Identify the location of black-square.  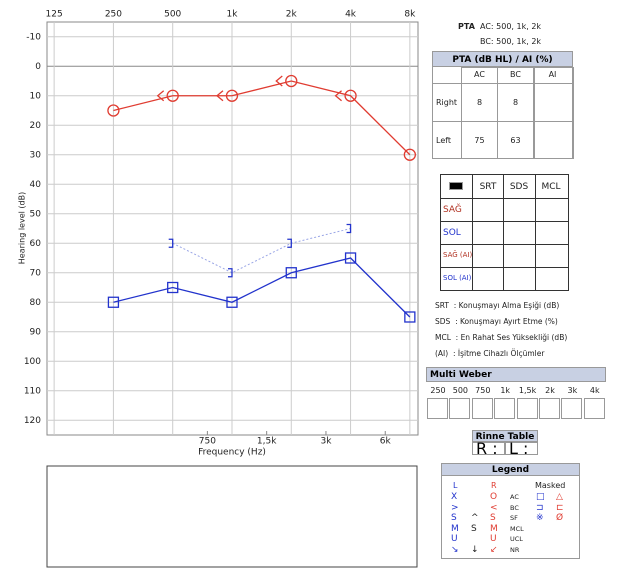
(456, 186).